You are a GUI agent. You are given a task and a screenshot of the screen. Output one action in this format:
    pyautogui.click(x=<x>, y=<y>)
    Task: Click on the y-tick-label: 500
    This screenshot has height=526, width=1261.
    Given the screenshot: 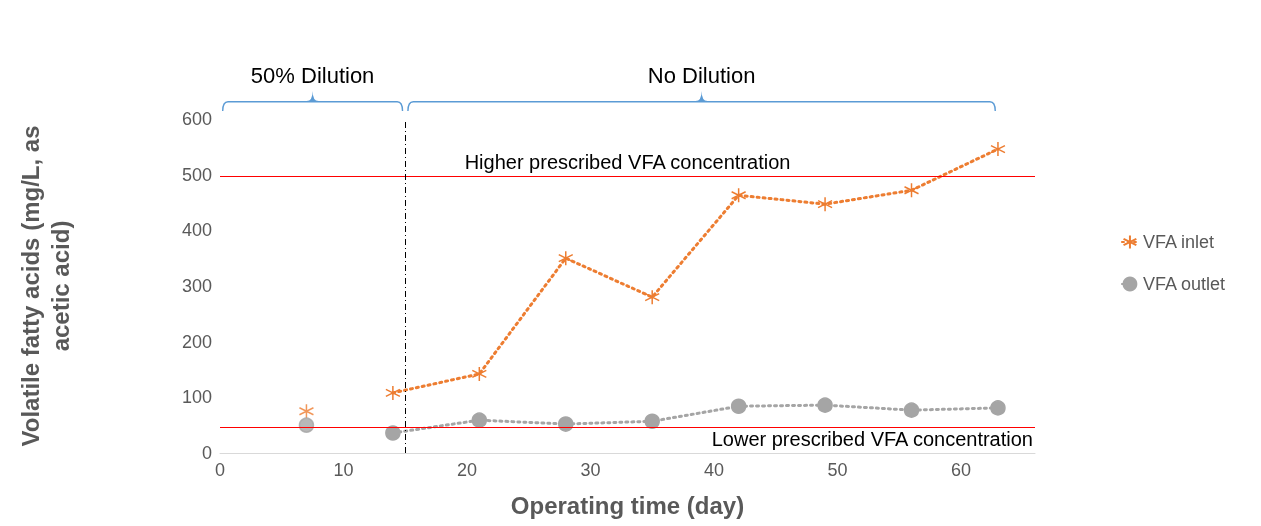 What is the action you would take?
    pyautogui.click(x=196, y=174)
    